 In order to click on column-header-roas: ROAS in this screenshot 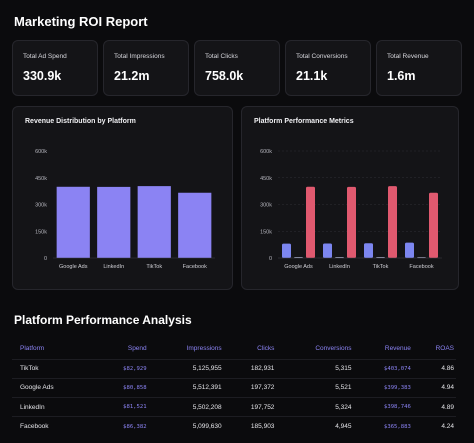, I will do `click(444, 349)`.